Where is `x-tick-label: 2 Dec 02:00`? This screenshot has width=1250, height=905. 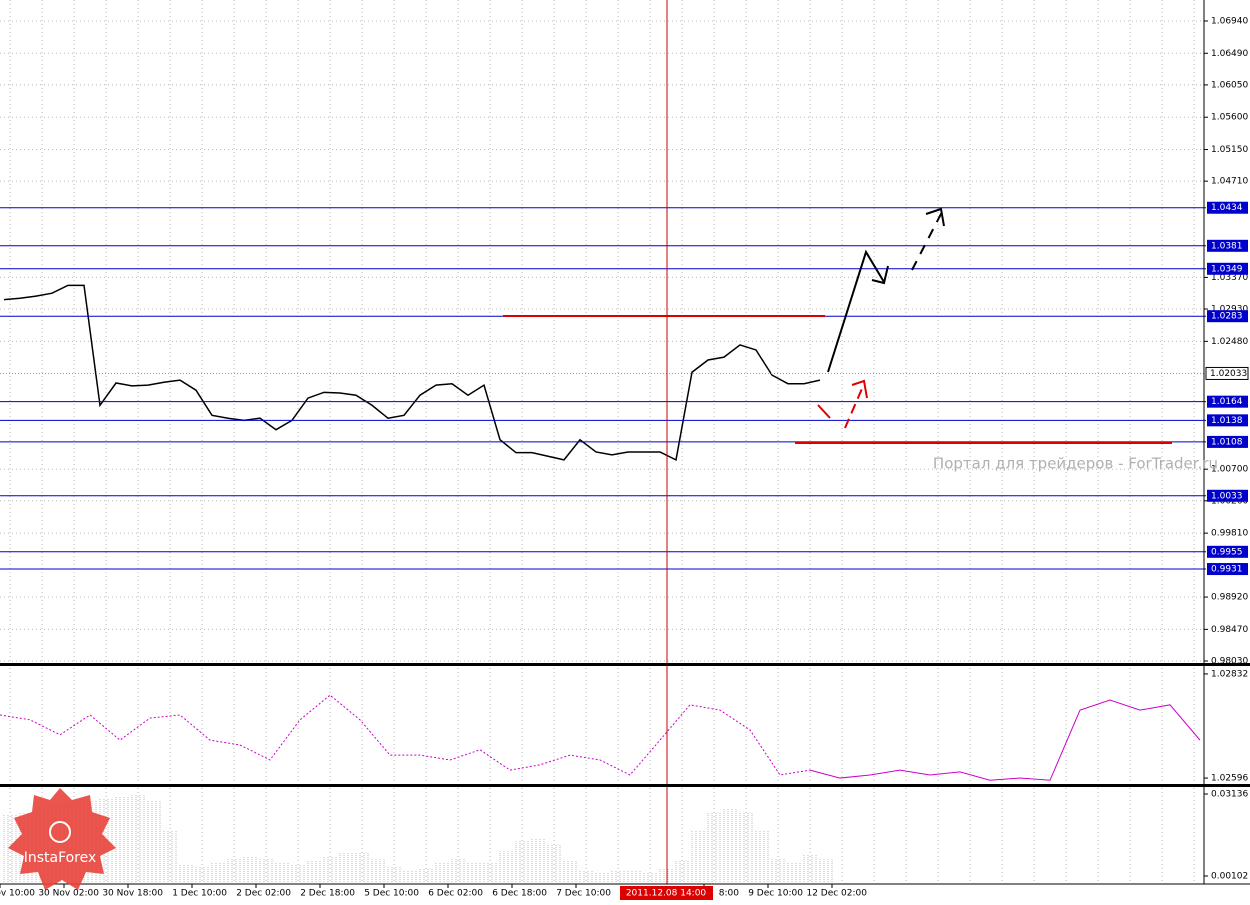 x-tick-label: 2 Dec 02:00 is located at coordinates (263, 894).